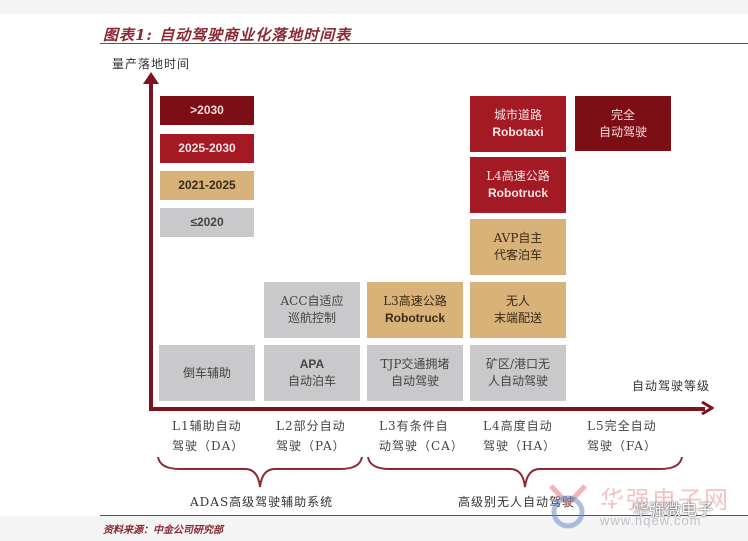 The height and width of the screenshot is (541, 748). What do you see at coordinates (151, 64) in the screenshot?
I see `y-axis-label: 量产落地时间` at bounding box center [151, 64].